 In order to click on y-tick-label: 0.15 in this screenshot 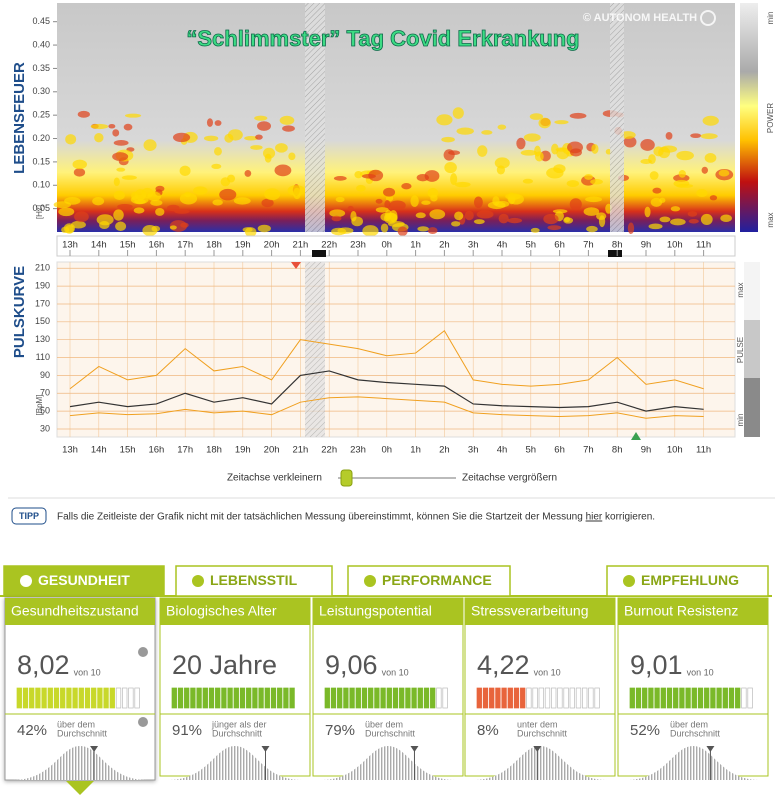, I will do `click(41, 161)`.